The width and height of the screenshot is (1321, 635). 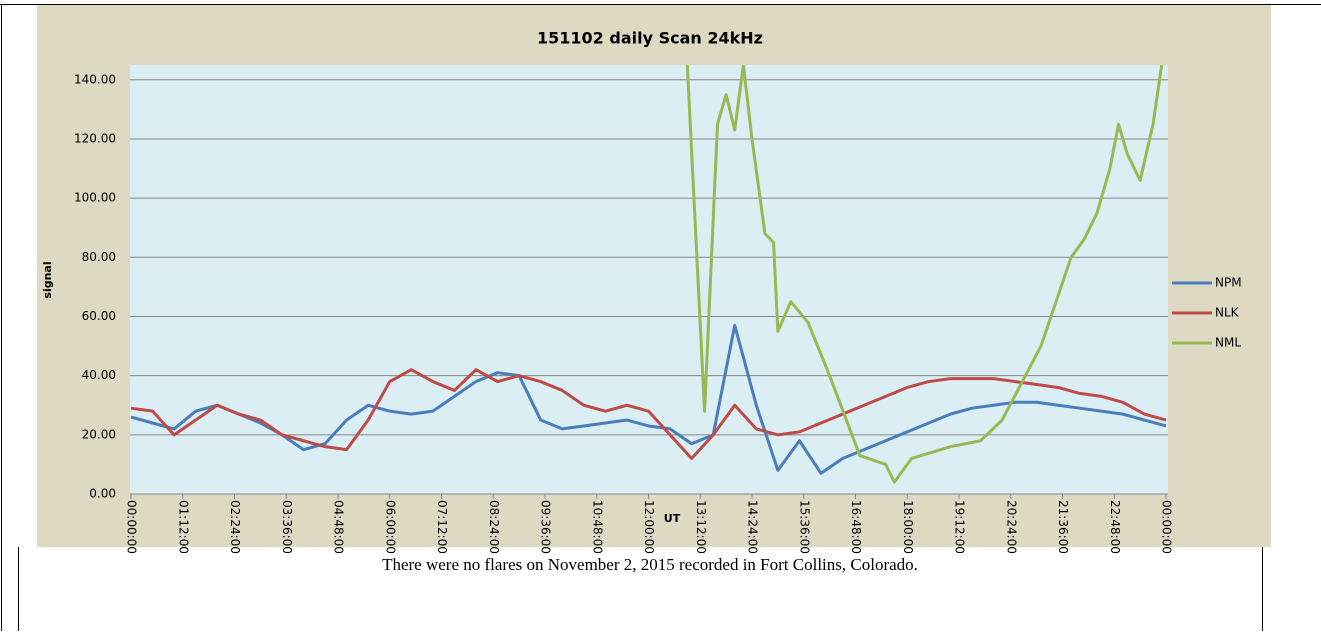 What do you see at coordinates (339, 527) in the screenshot?
I see `x-tick-label: 04:48:00` at bounding box center [339, 527].